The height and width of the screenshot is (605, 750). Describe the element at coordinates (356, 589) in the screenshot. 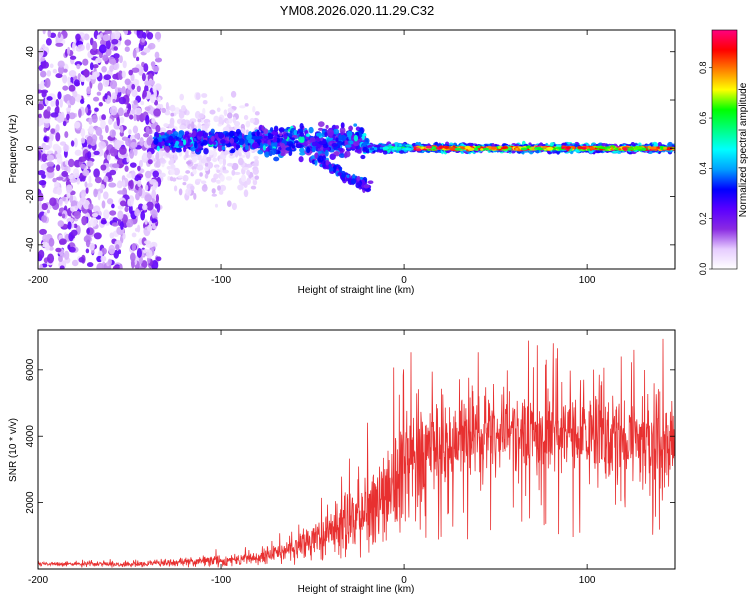

I see `snr-x-label: Height of straight line (km)` at that location.